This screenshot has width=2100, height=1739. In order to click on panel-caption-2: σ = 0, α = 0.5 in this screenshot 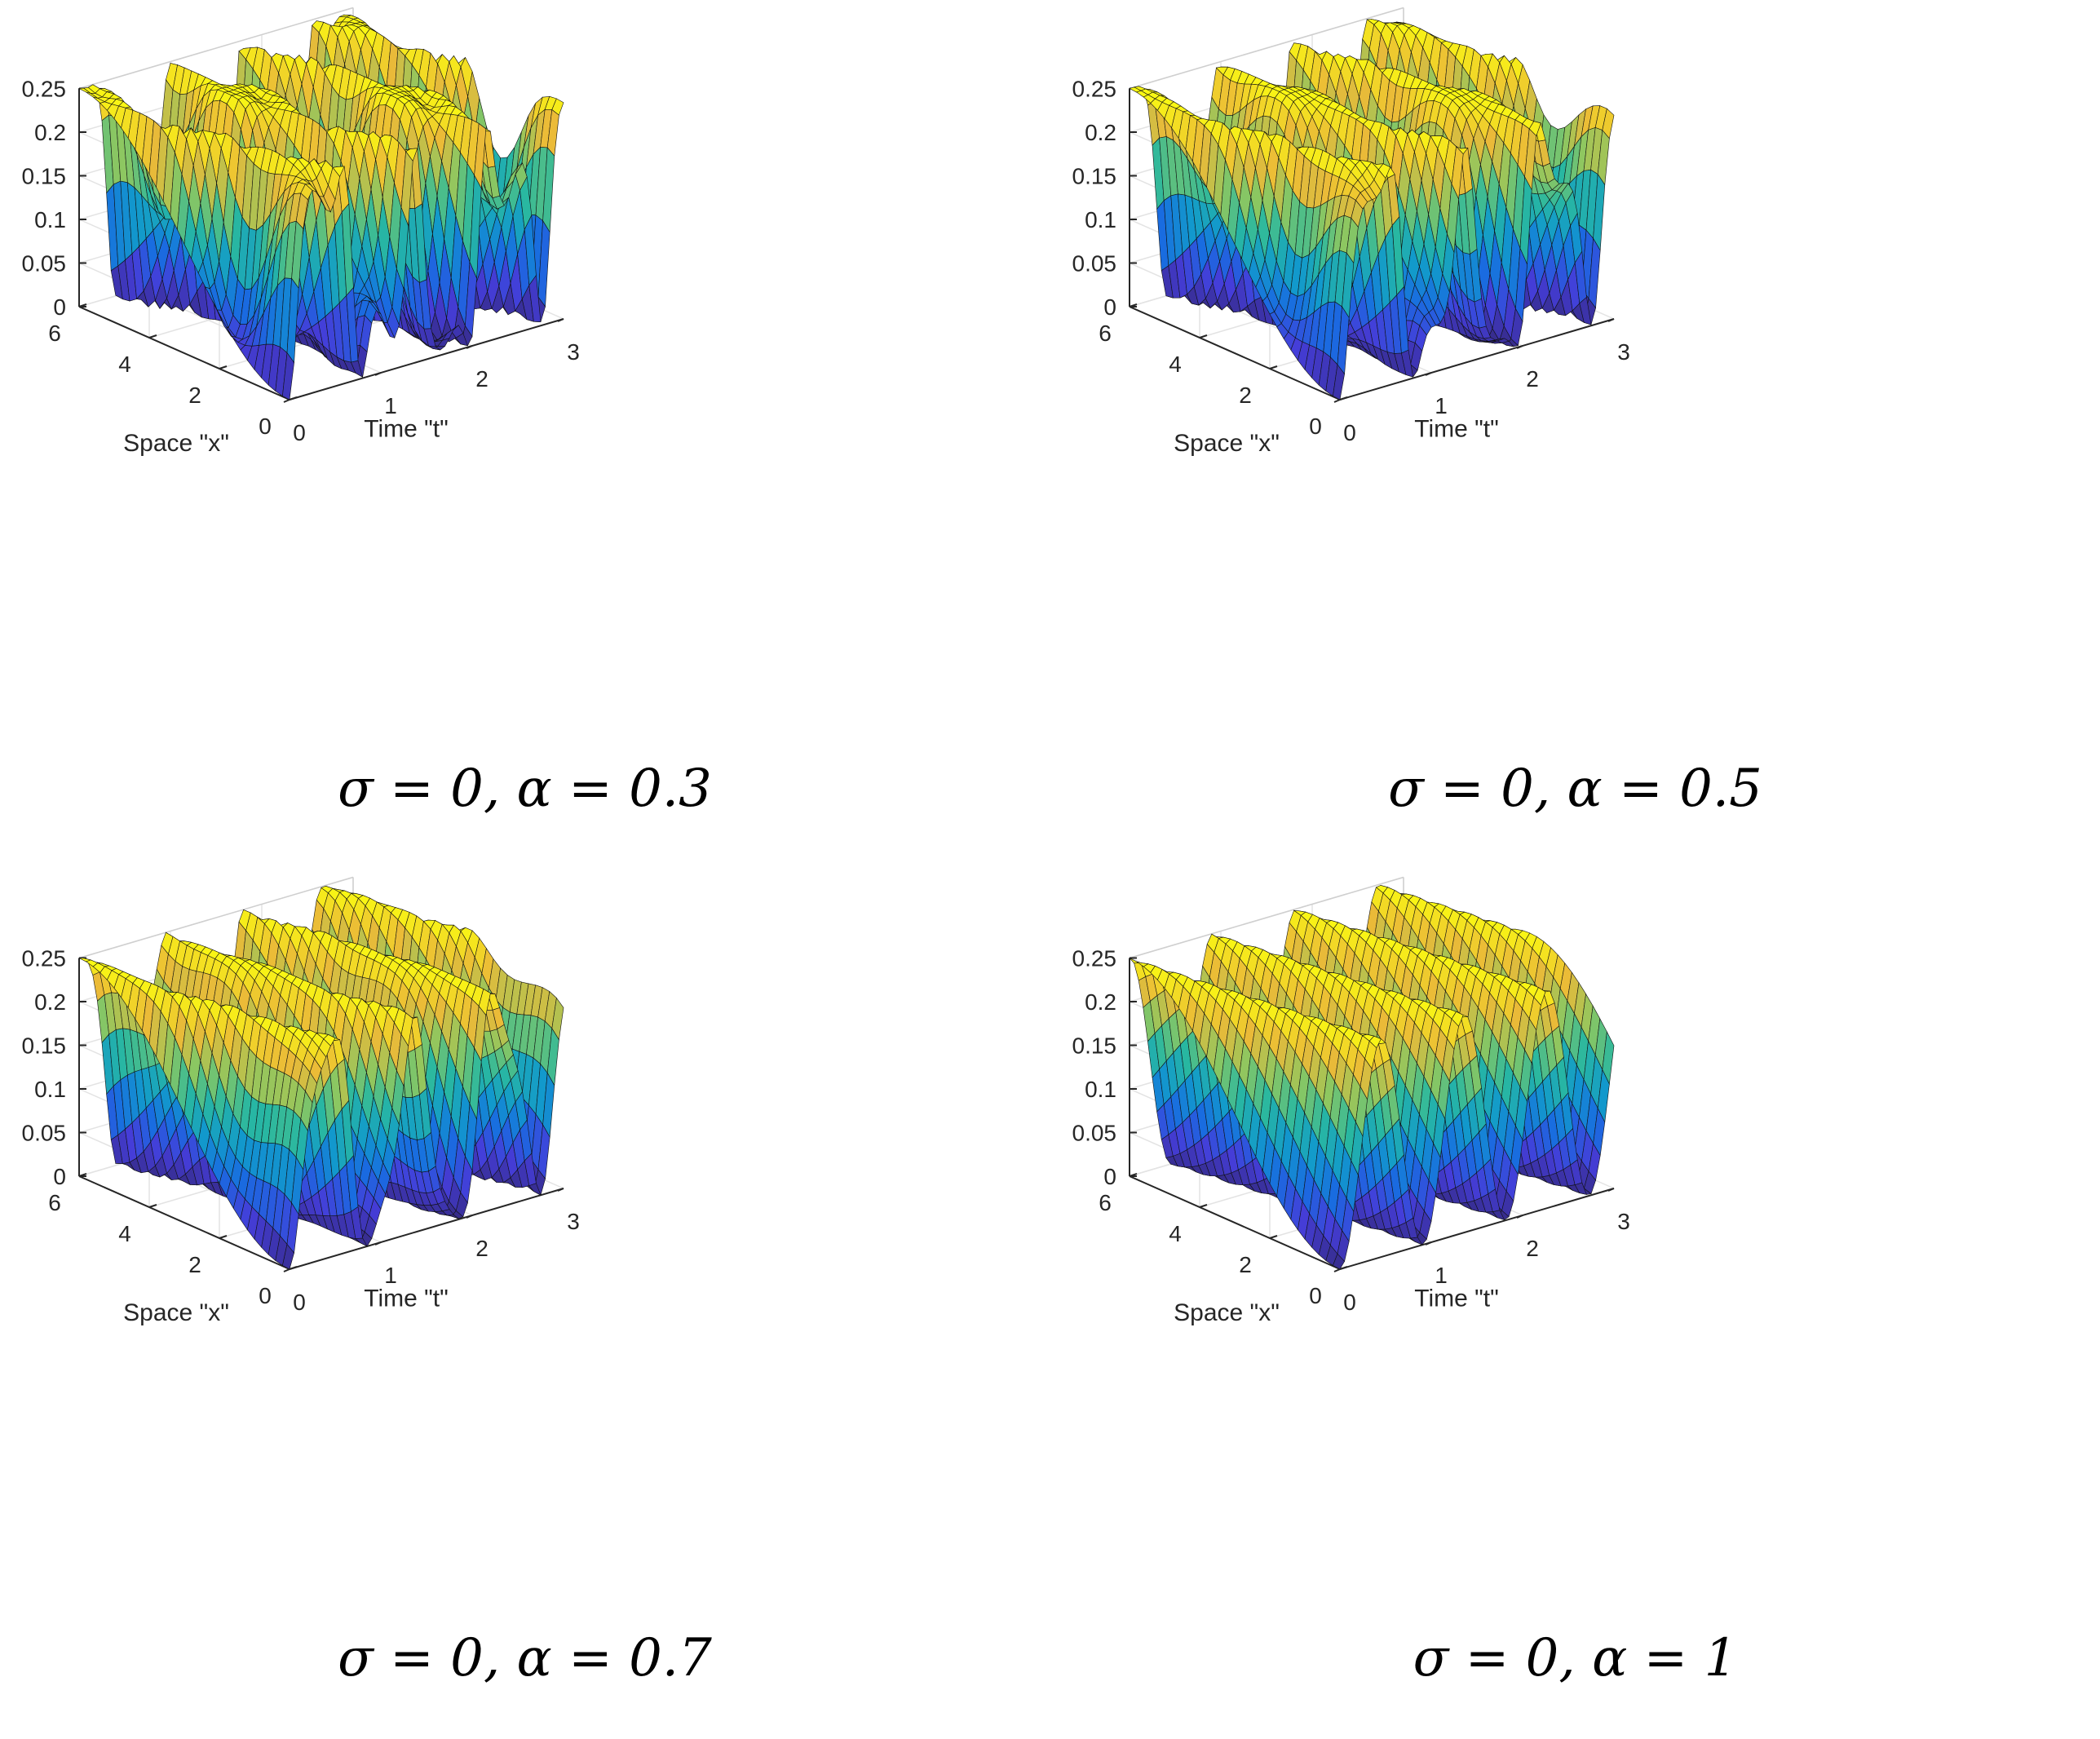, I will do `click(1575, 789)`.